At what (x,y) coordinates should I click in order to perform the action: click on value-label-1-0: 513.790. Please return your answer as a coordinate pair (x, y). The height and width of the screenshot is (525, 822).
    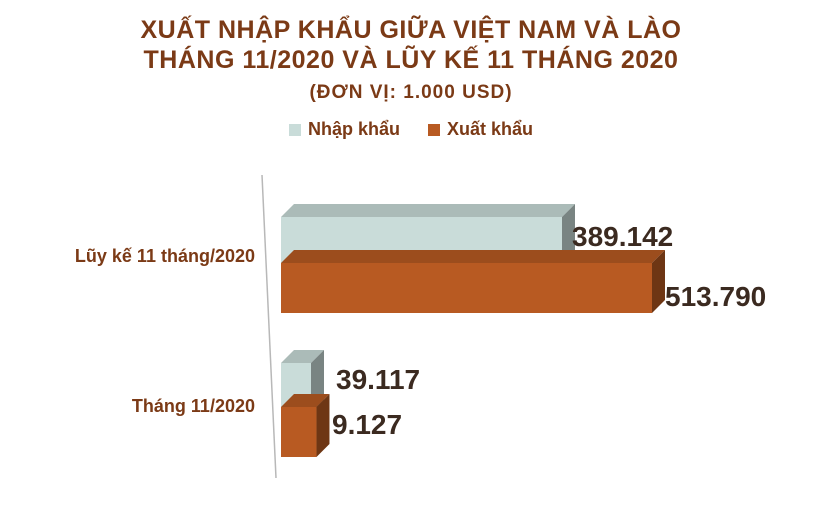
    Looking at the image, I should click on (715, 296).